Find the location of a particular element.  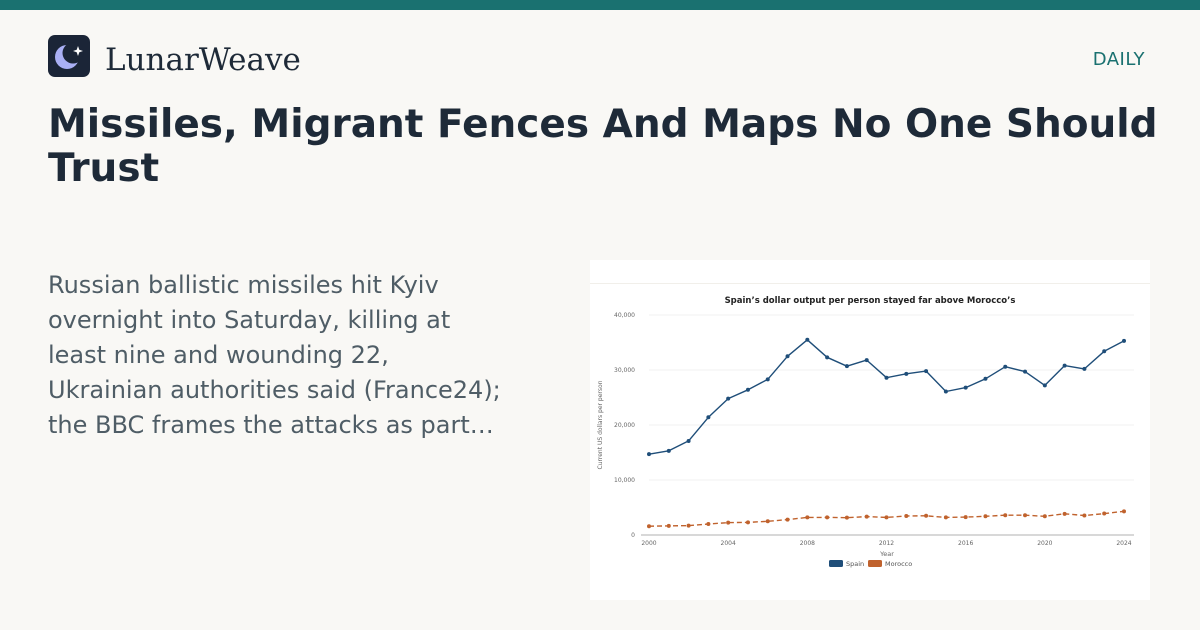

legend-swatch-spain is located at coordinates (836, 563).